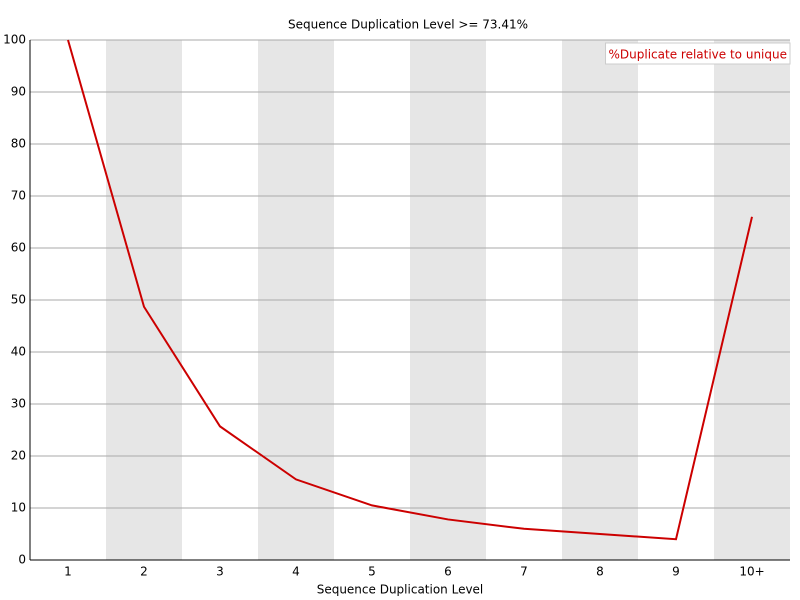  I want to click on y-tick-label: 100, so click(14, 40).